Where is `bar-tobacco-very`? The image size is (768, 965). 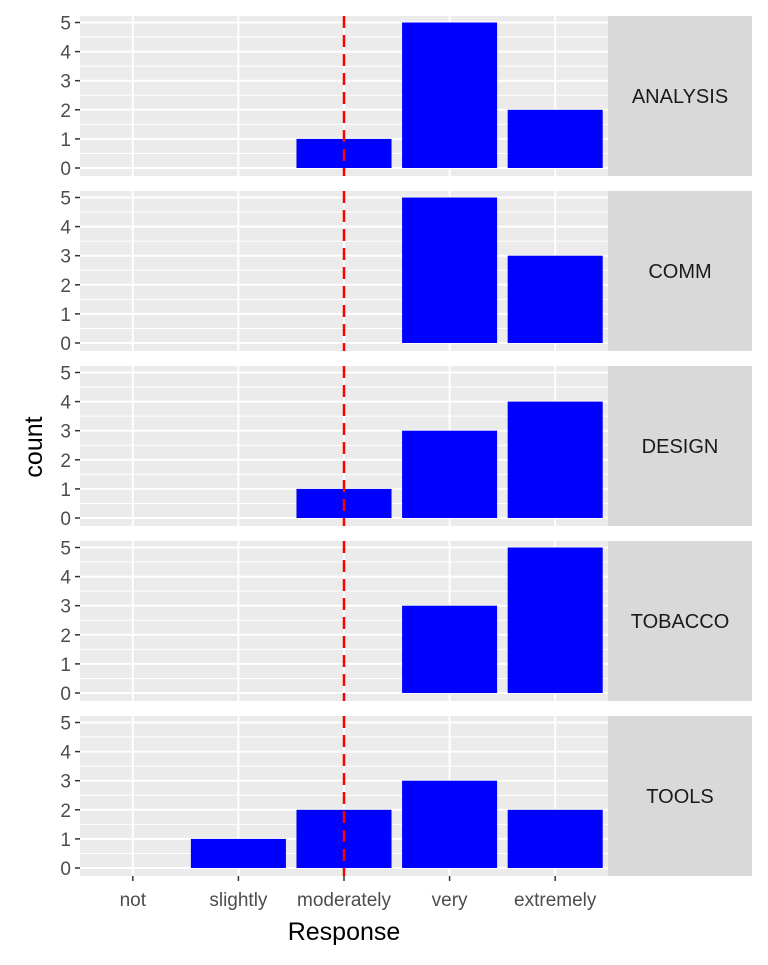
bar-tobacco-very is located at coordinates (450, 649).